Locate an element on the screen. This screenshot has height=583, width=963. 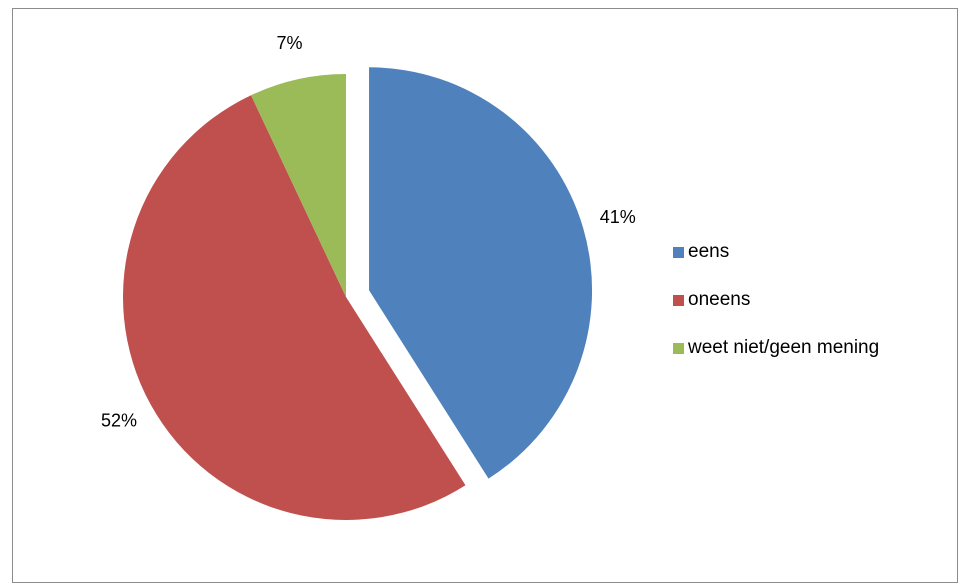
data-label-eens: 41% is located at coordinates (618, 217).